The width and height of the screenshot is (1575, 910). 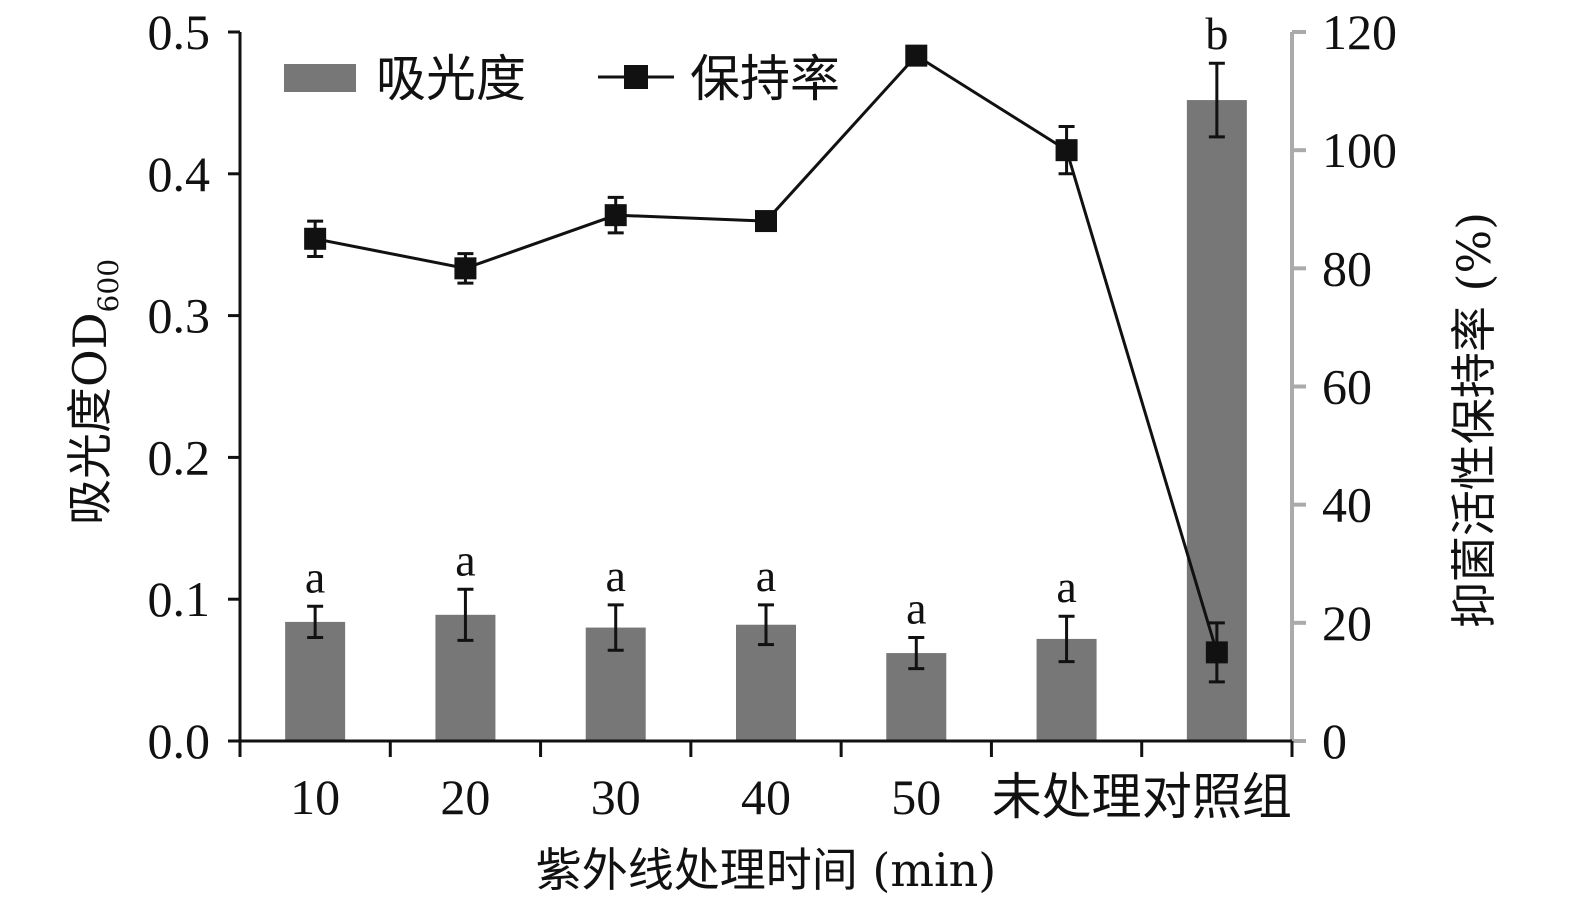 I want to click on x-tick-label: 30, so click(x=616, y=797).